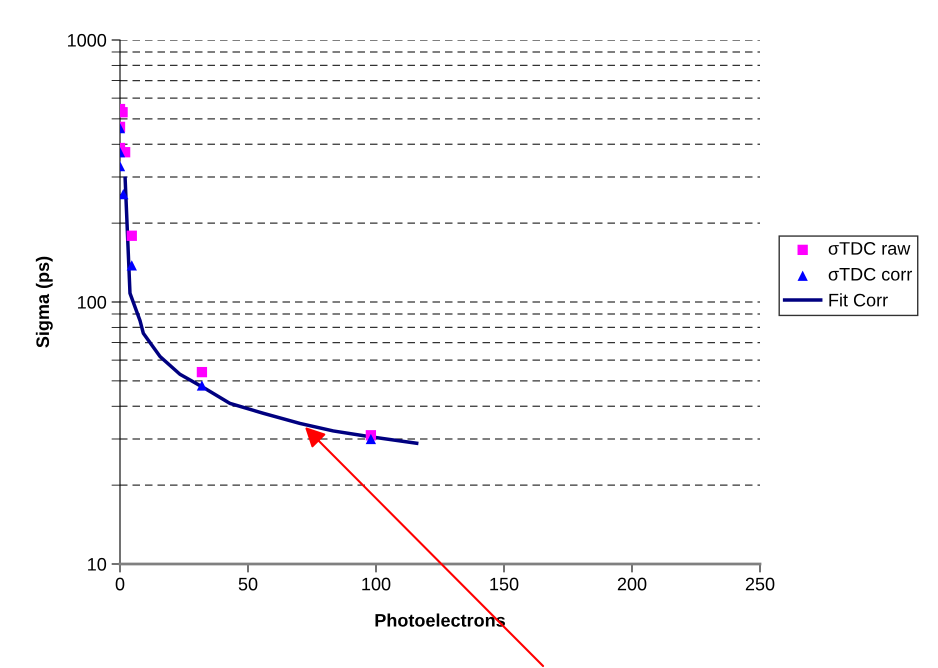 This screenshot has height=668, width=938. Describe the element at coordinates (632, 584) in the screenshot. I see `x-tick-label: 200` at that location.